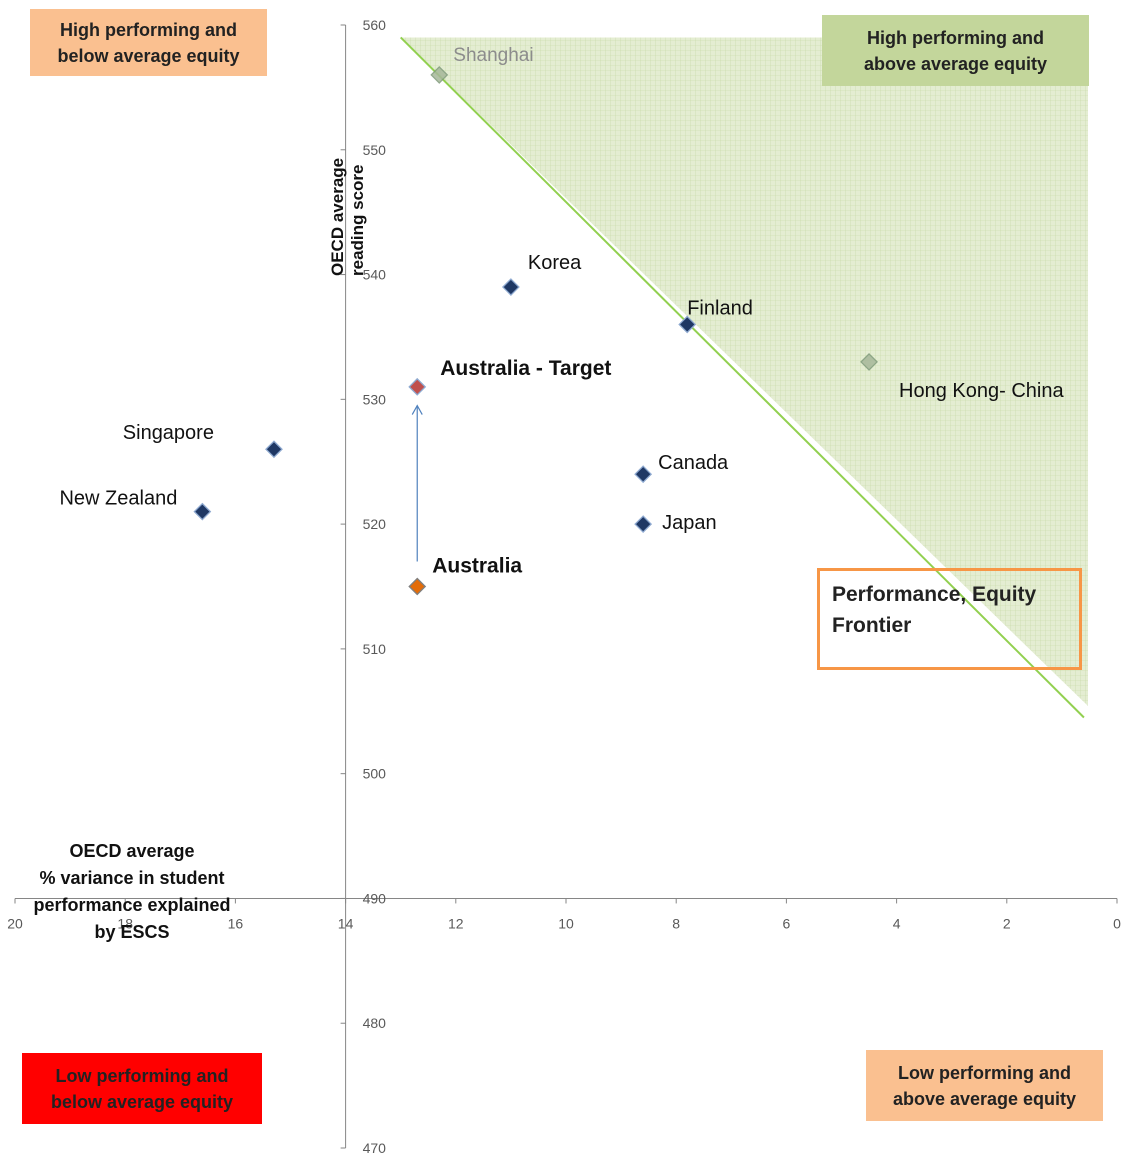 The height and width of the screenshot is (1163, 1123). I want to click on point-label: New Zealand, so click(118, 499).